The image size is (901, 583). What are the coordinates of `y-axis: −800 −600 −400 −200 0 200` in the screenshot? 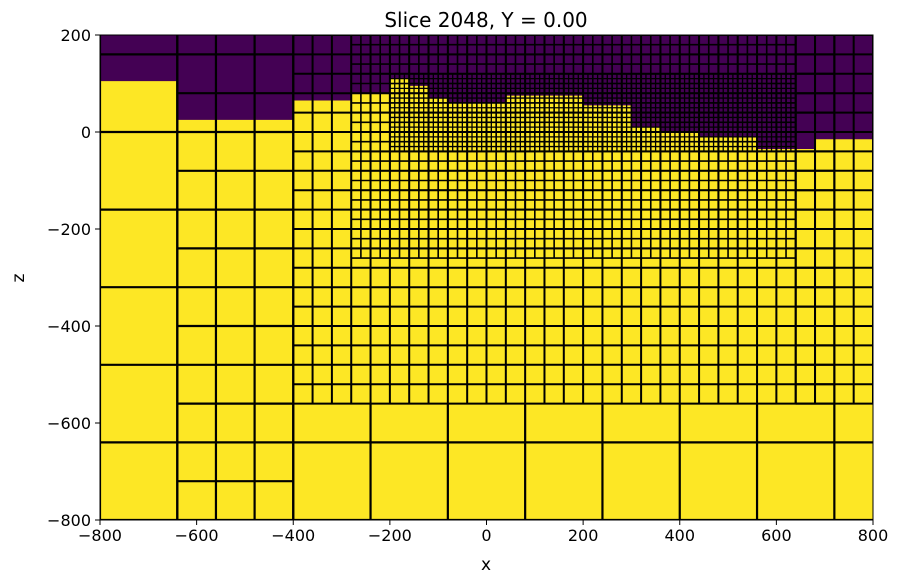 It's located at (73, 278).